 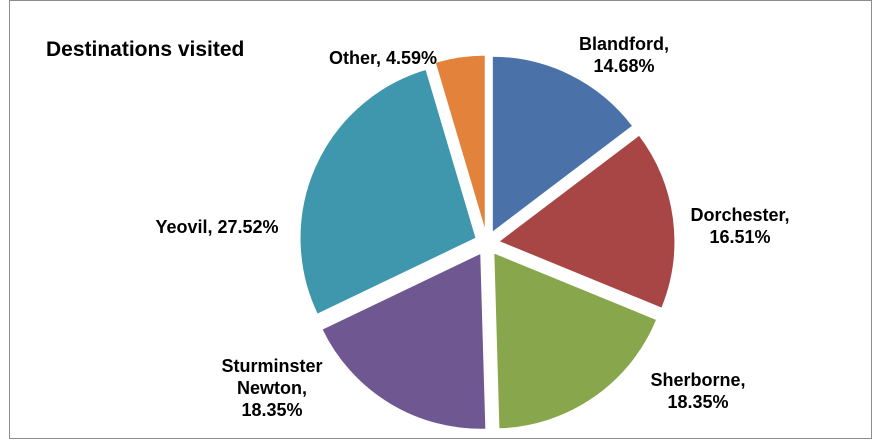 I want to click on pie-slice-blandford, so click(x=562, y=144).